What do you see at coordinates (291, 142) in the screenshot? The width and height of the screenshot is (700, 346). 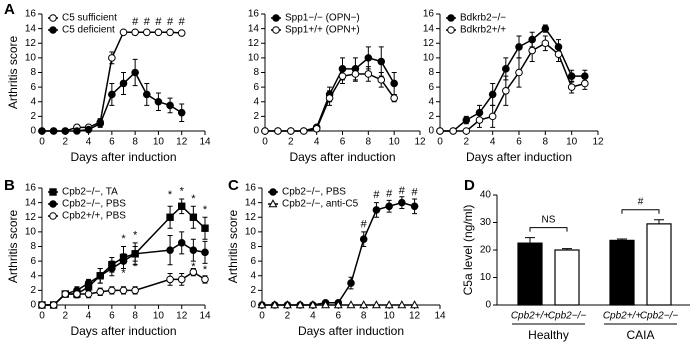 I see `x-tick-label: 2` at bounding box center [291, 142].